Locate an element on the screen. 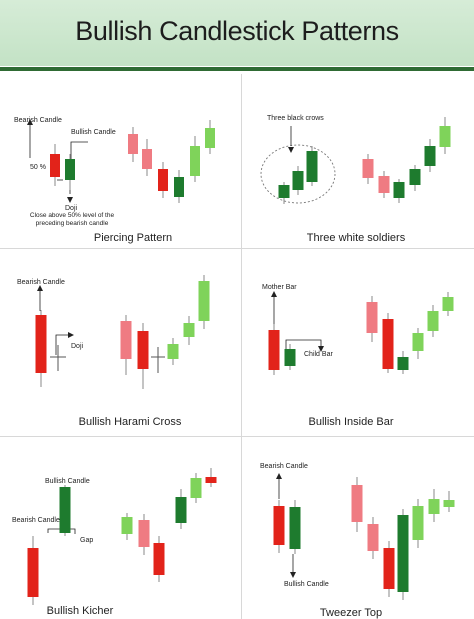 The width and height of the screenshot is (474, 619). highlight-circle is located at coordinates (298, 174).